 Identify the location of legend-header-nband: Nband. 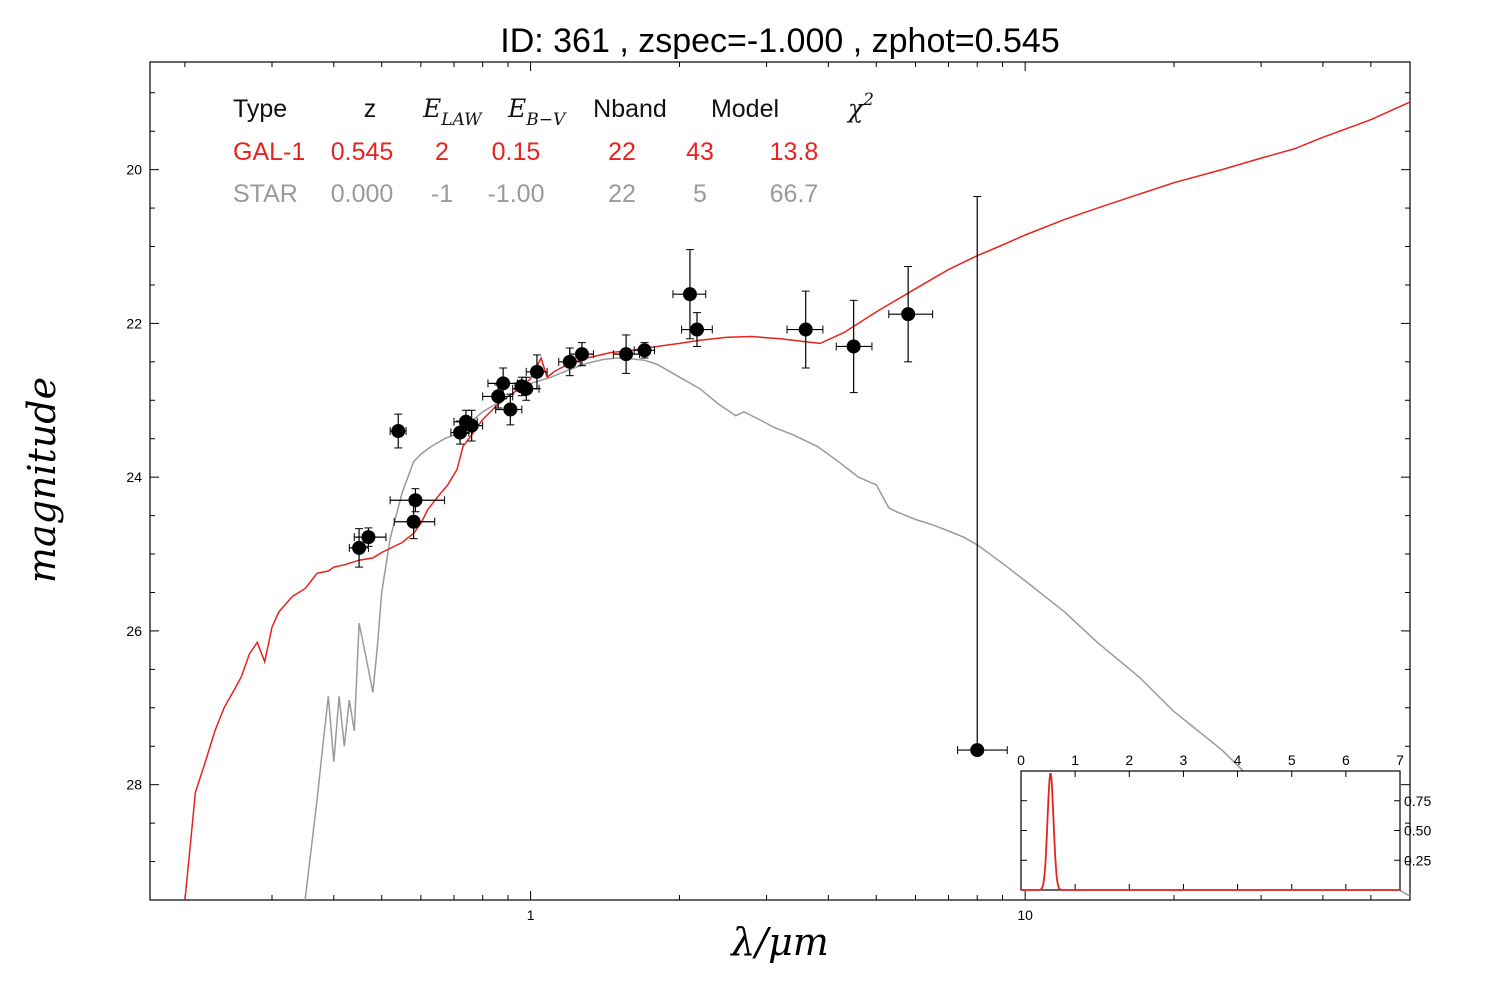
(630, 109).